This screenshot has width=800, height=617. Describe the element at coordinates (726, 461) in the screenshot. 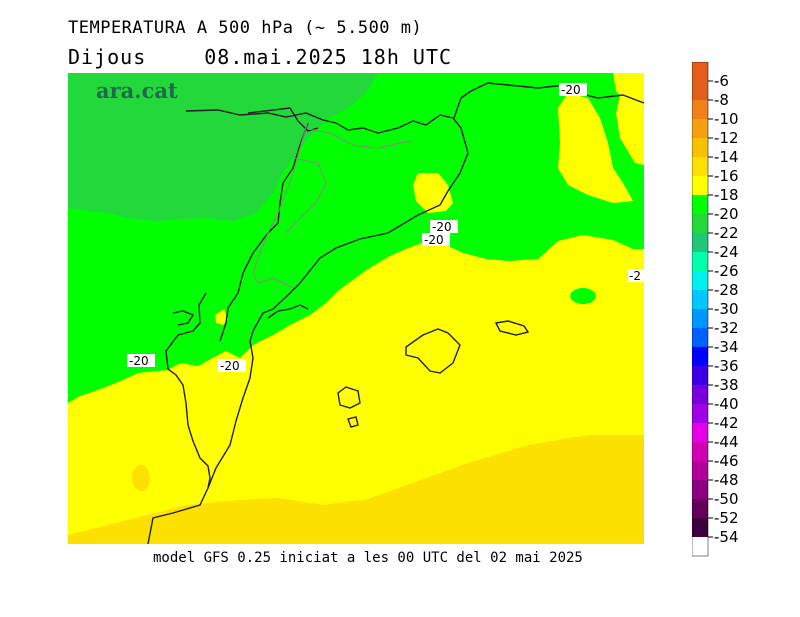

I see `legend-label: -46` at that location.